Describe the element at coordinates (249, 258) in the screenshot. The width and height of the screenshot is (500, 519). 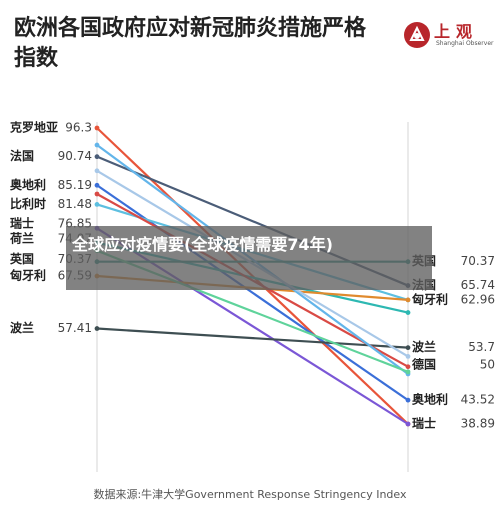
I see `caption-overlay: 全球应对疫情要(全球疫情需要74年)` at that location.